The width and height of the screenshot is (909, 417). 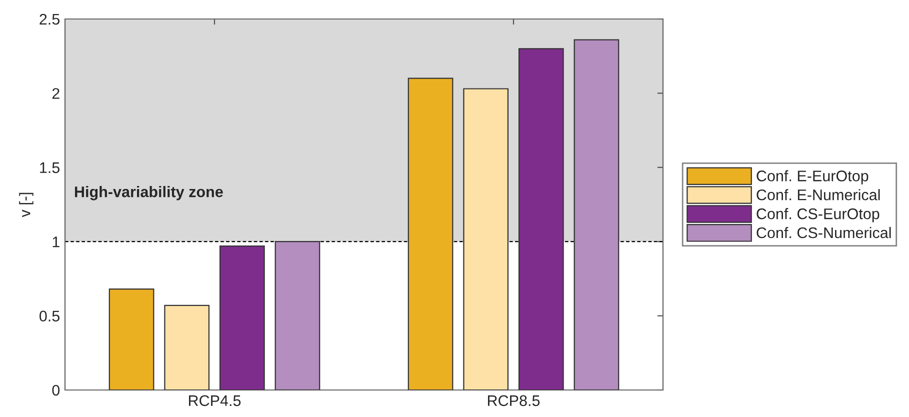 I want to click on x-tick-label: RCP4.5, so click(x=215, y=400).